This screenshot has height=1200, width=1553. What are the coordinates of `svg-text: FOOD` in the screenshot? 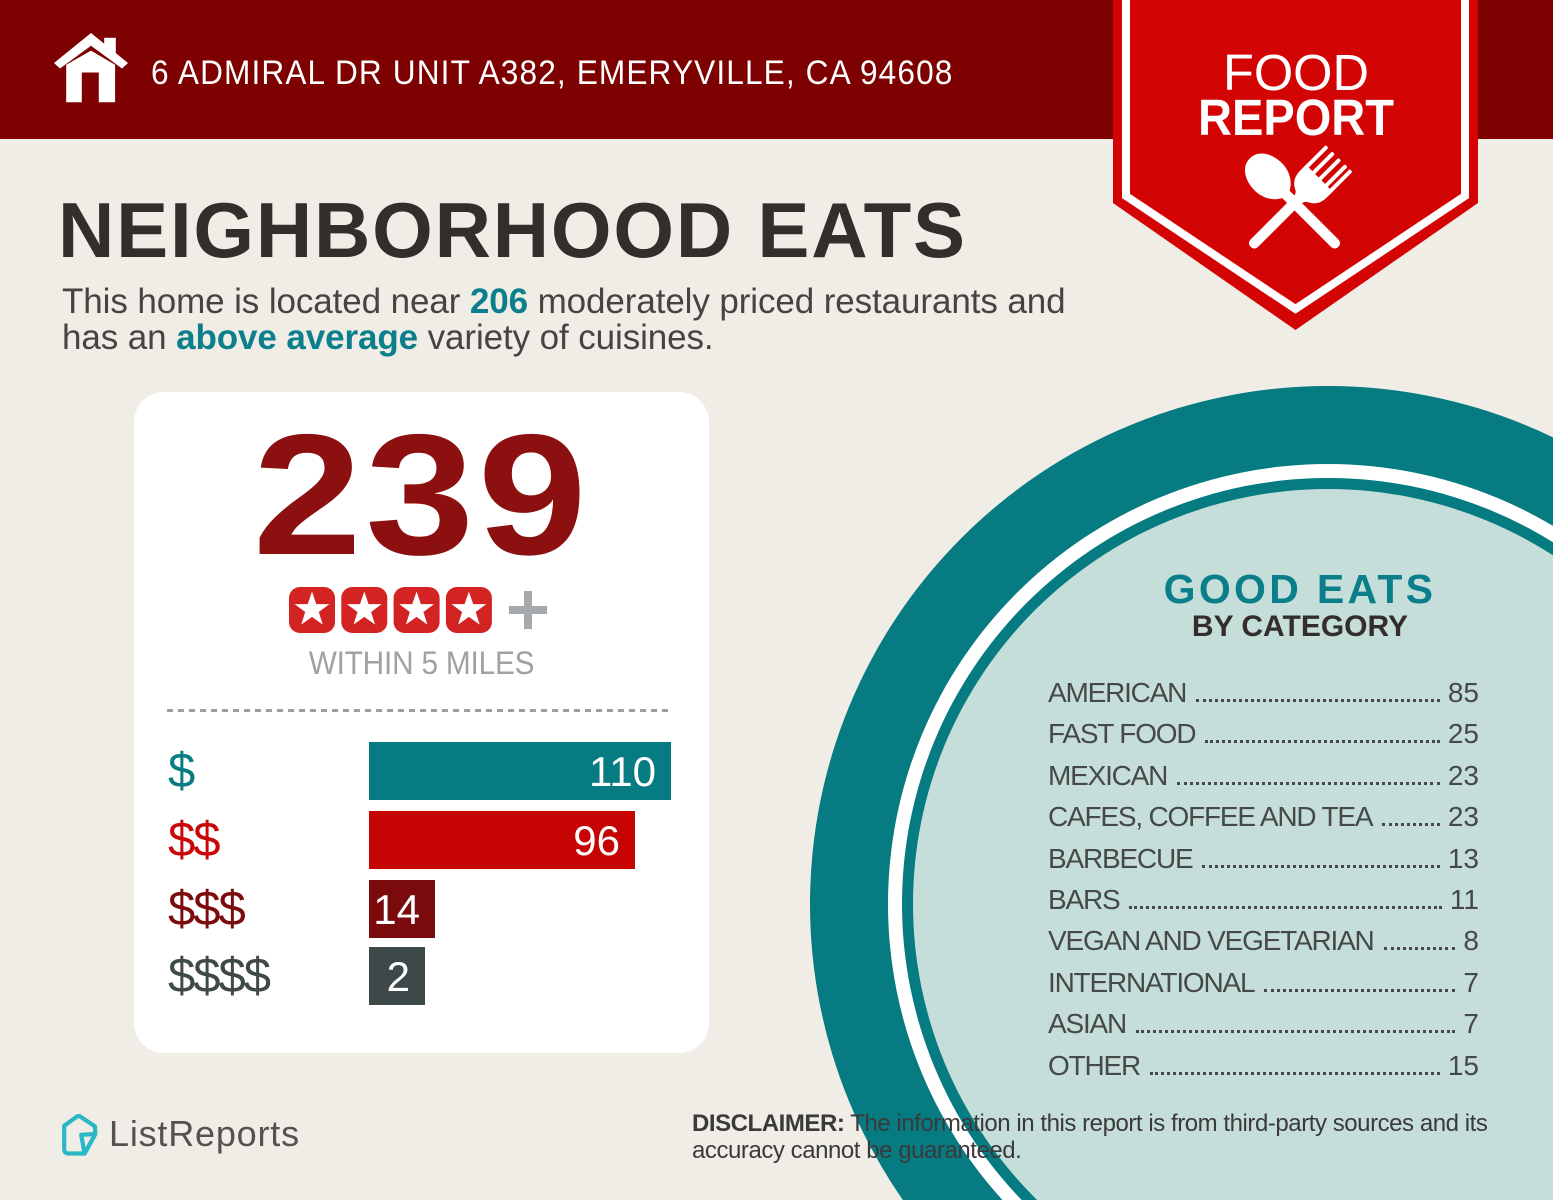 It's located at (1296, 72).